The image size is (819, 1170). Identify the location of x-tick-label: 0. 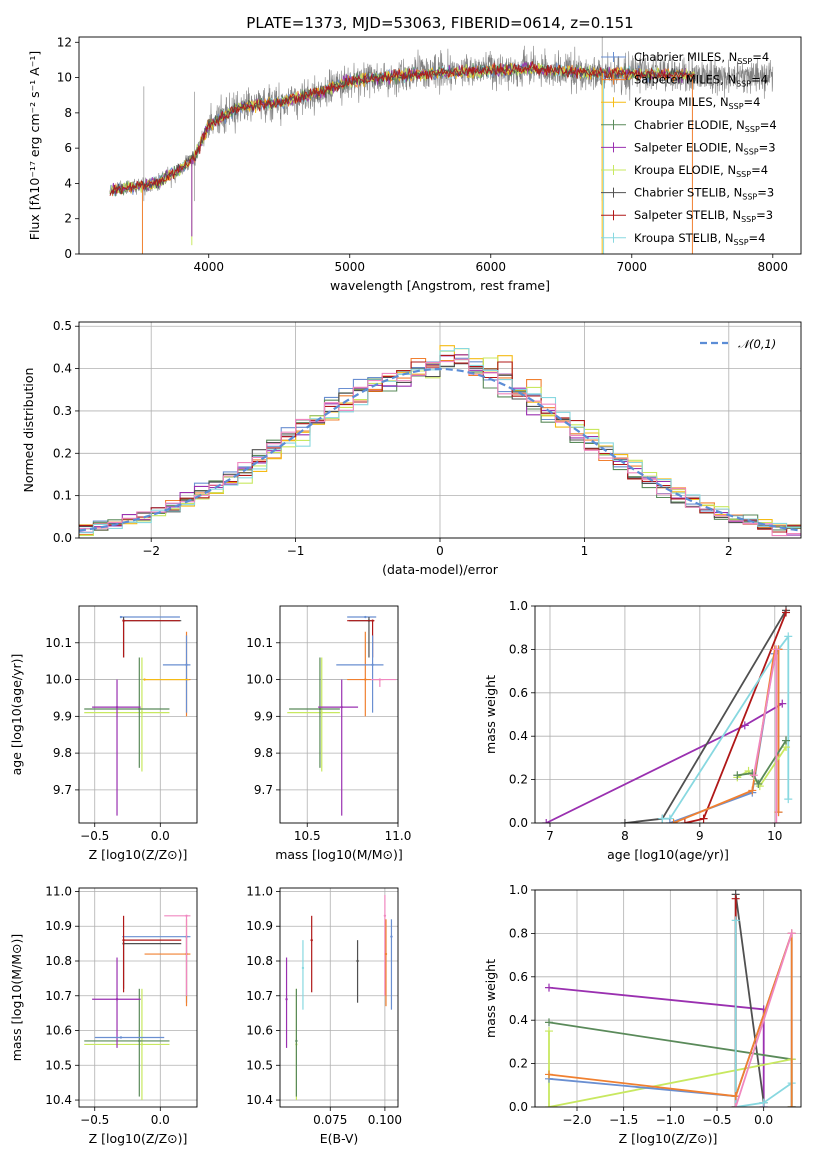
(440, 551).